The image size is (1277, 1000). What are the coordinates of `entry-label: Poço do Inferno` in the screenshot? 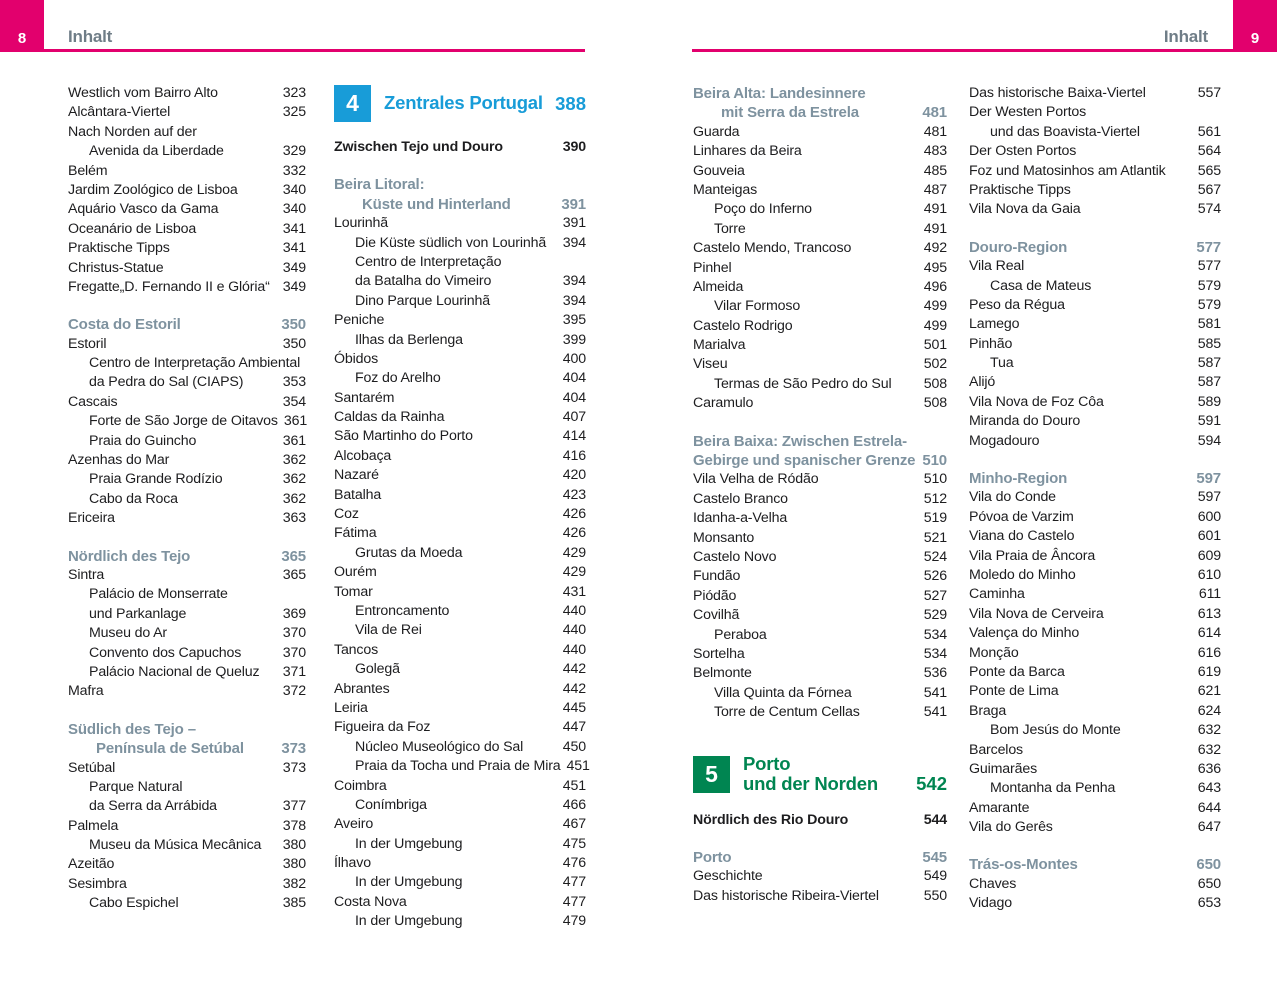 It's located at (763, 209).